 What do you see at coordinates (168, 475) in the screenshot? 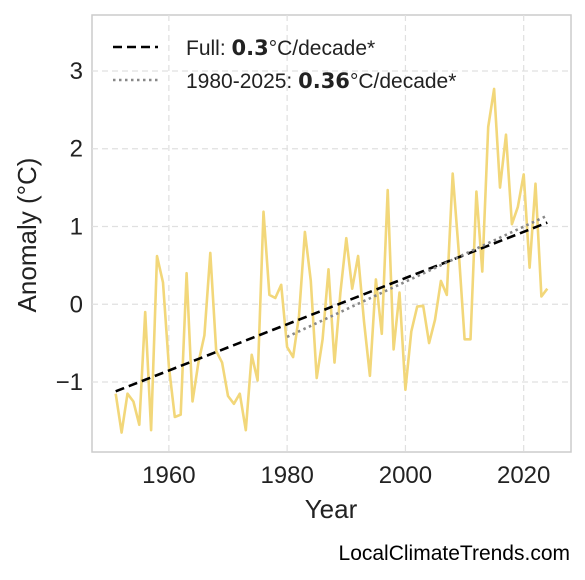
I see `x-tick-label: 1960` at bounding box center [168, 475].